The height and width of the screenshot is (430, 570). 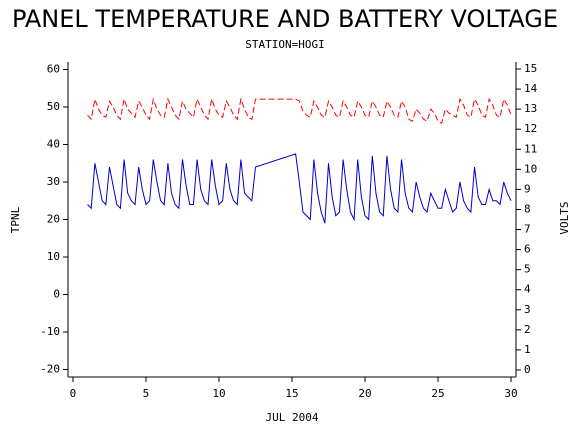 What do you see at coordinates (527, 269) in the screenshot?
I see `y2-tick-label: 5` at bounding box center [527, 269].